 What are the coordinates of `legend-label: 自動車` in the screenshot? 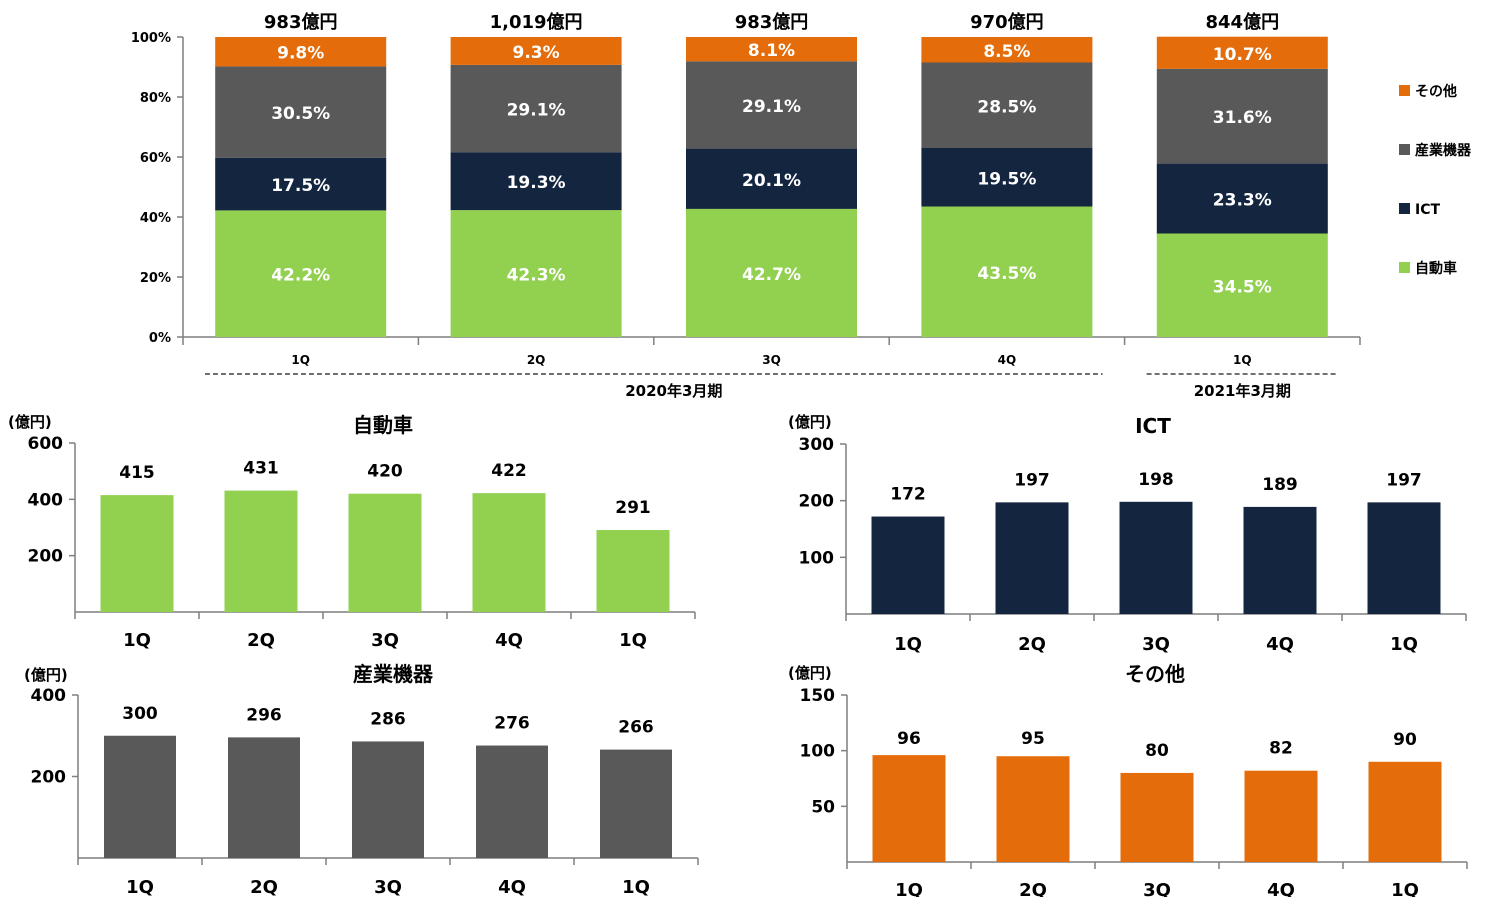 It's located at (1436, 268).